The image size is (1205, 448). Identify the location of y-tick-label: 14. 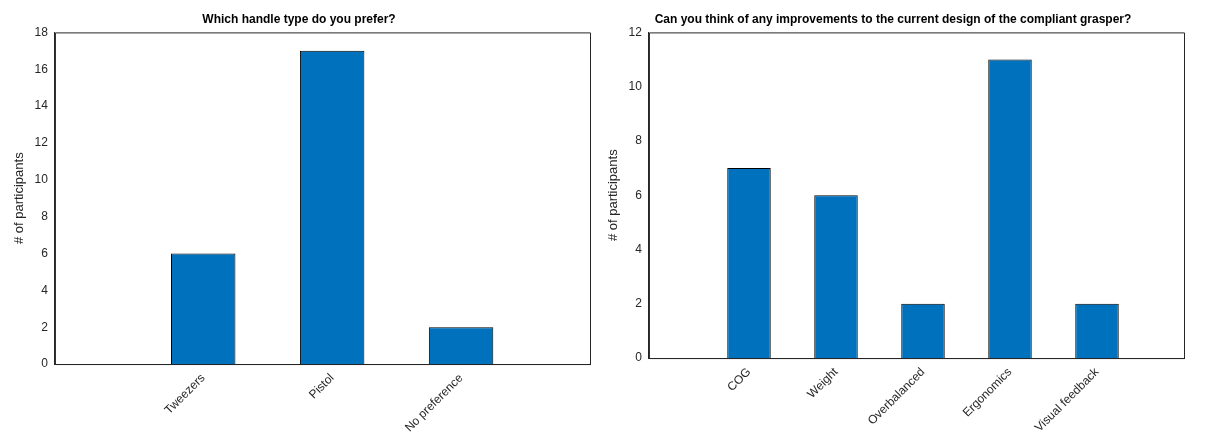
(41, 105).